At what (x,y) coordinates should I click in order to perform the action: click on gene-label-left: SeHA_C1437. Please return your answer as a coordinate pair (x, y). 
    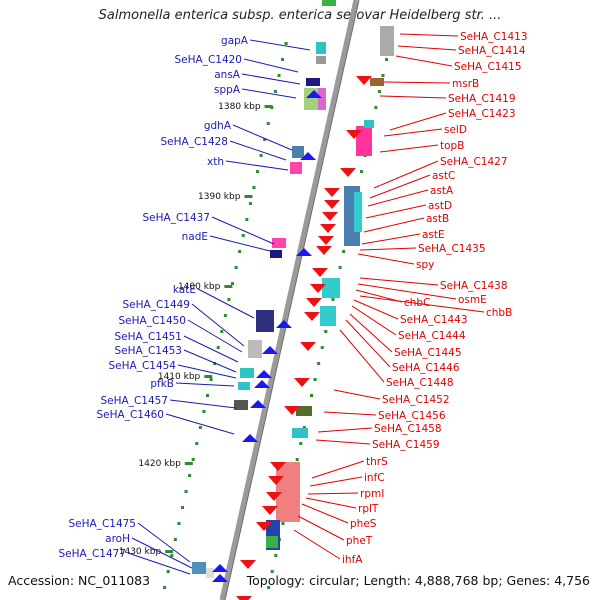
    Looking at the image, I should click on (176, 218).